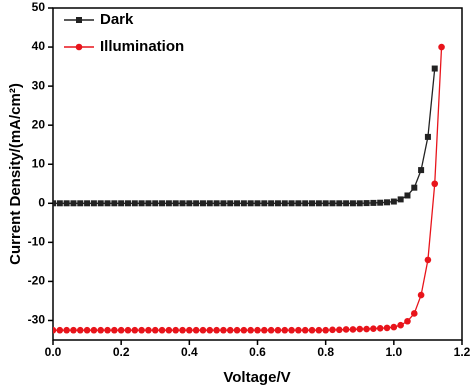  Describe the element at coordinates (256, 377) in the screenshot. I see `x-axis-label: Voltage/V` at that location.